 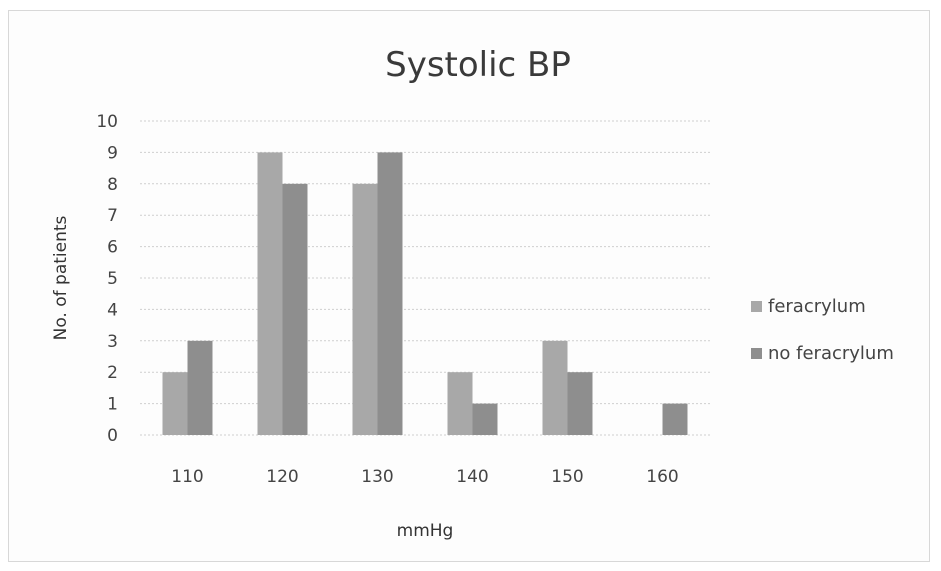 What do you see at coordinates (112, 279) in the screenshot?
I see `y-tick-label: 5` at bounding box center [112, 279].